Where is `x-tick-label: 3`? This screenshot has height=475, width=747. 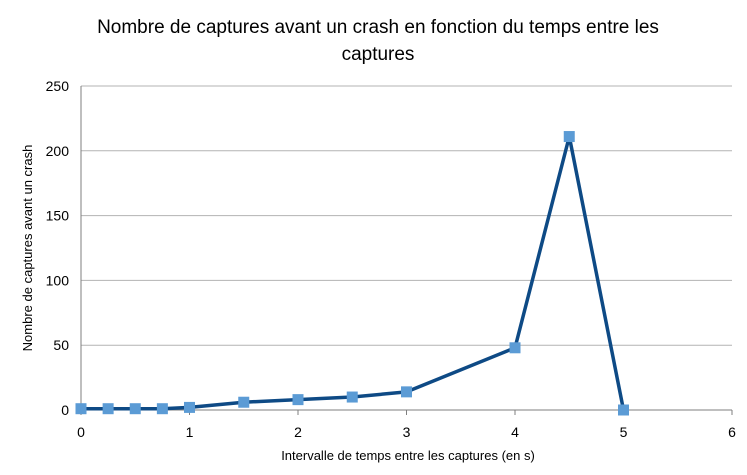 x-tick-label: 3 is located at coordinates (407, 432).